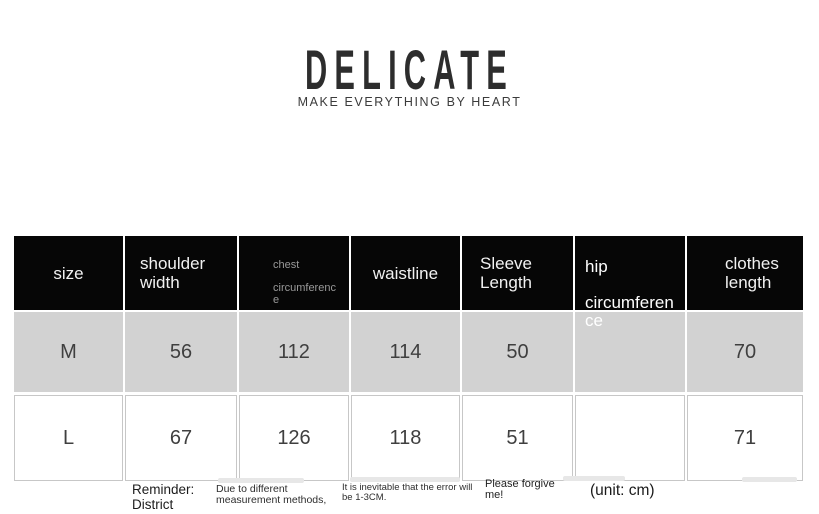 The image size is (819, 514). I want to click on table-row-m: M 56 112 114 50 70, so click(408, 352).